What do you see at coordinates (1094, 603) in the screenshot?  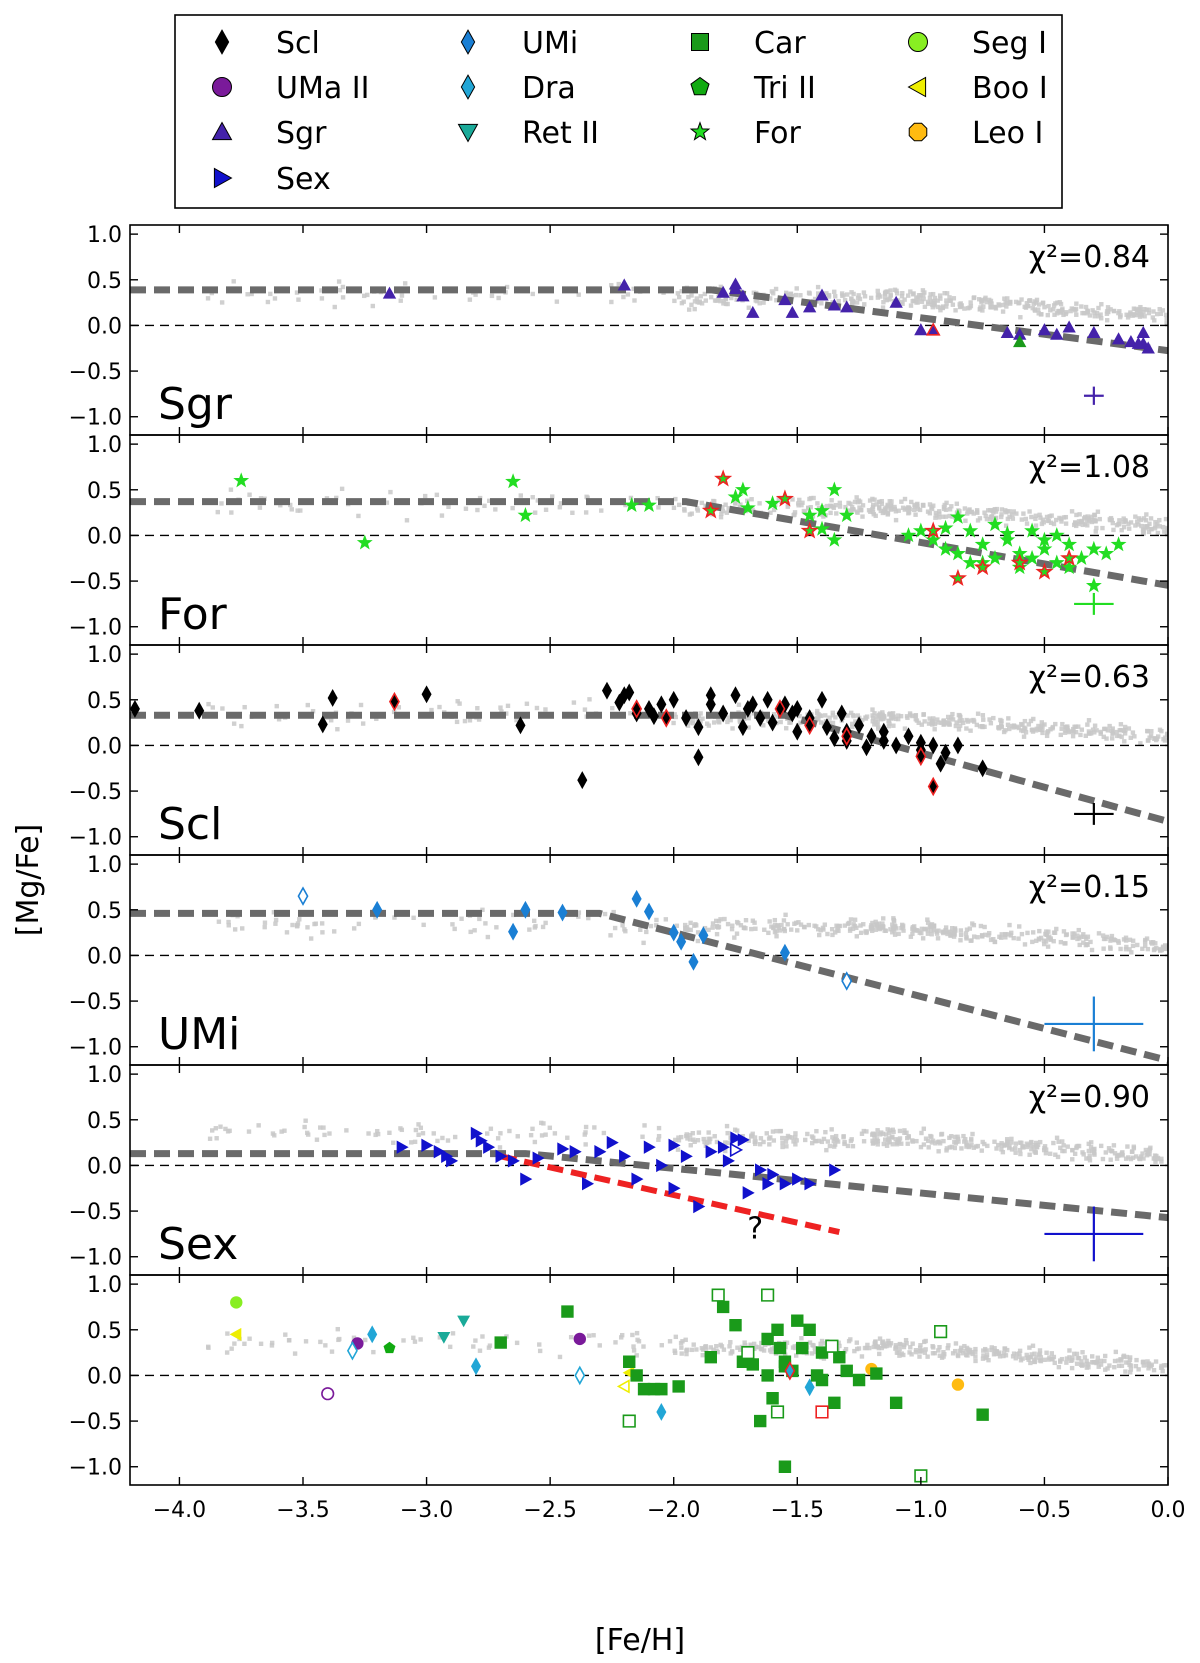 I see `error-bar` at bounding box center [1094, 603].